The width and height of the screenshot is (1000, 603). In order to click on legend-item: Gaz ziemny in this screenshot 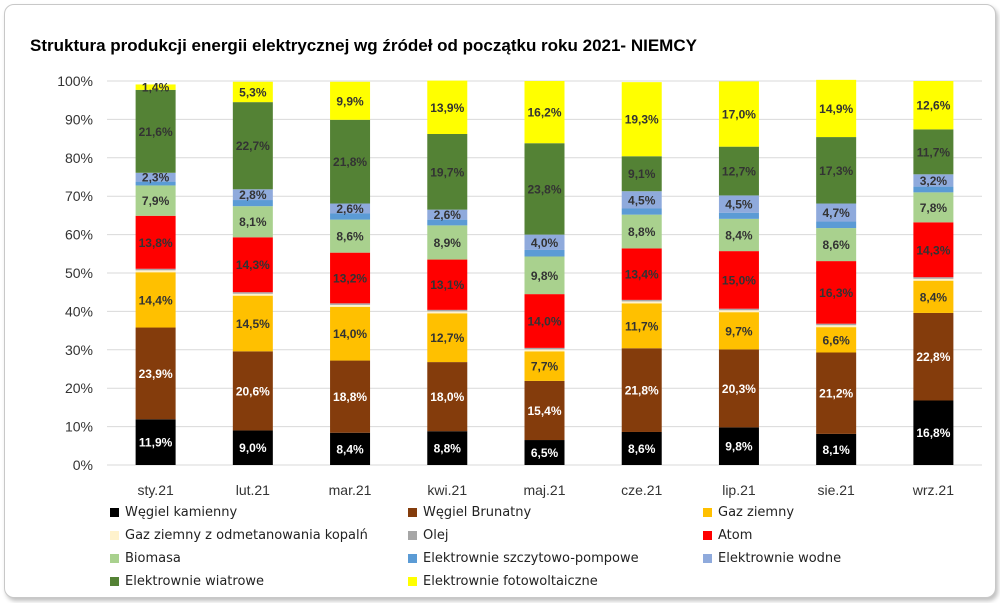, I will do `click(748, 512)`.